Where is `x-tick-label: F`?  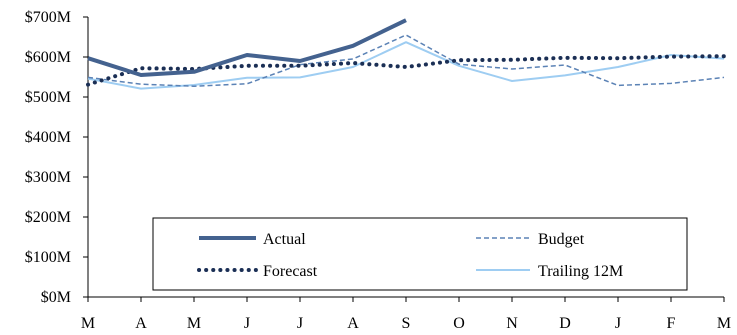
x-tick-label: F is located at coordinates (671, 323).